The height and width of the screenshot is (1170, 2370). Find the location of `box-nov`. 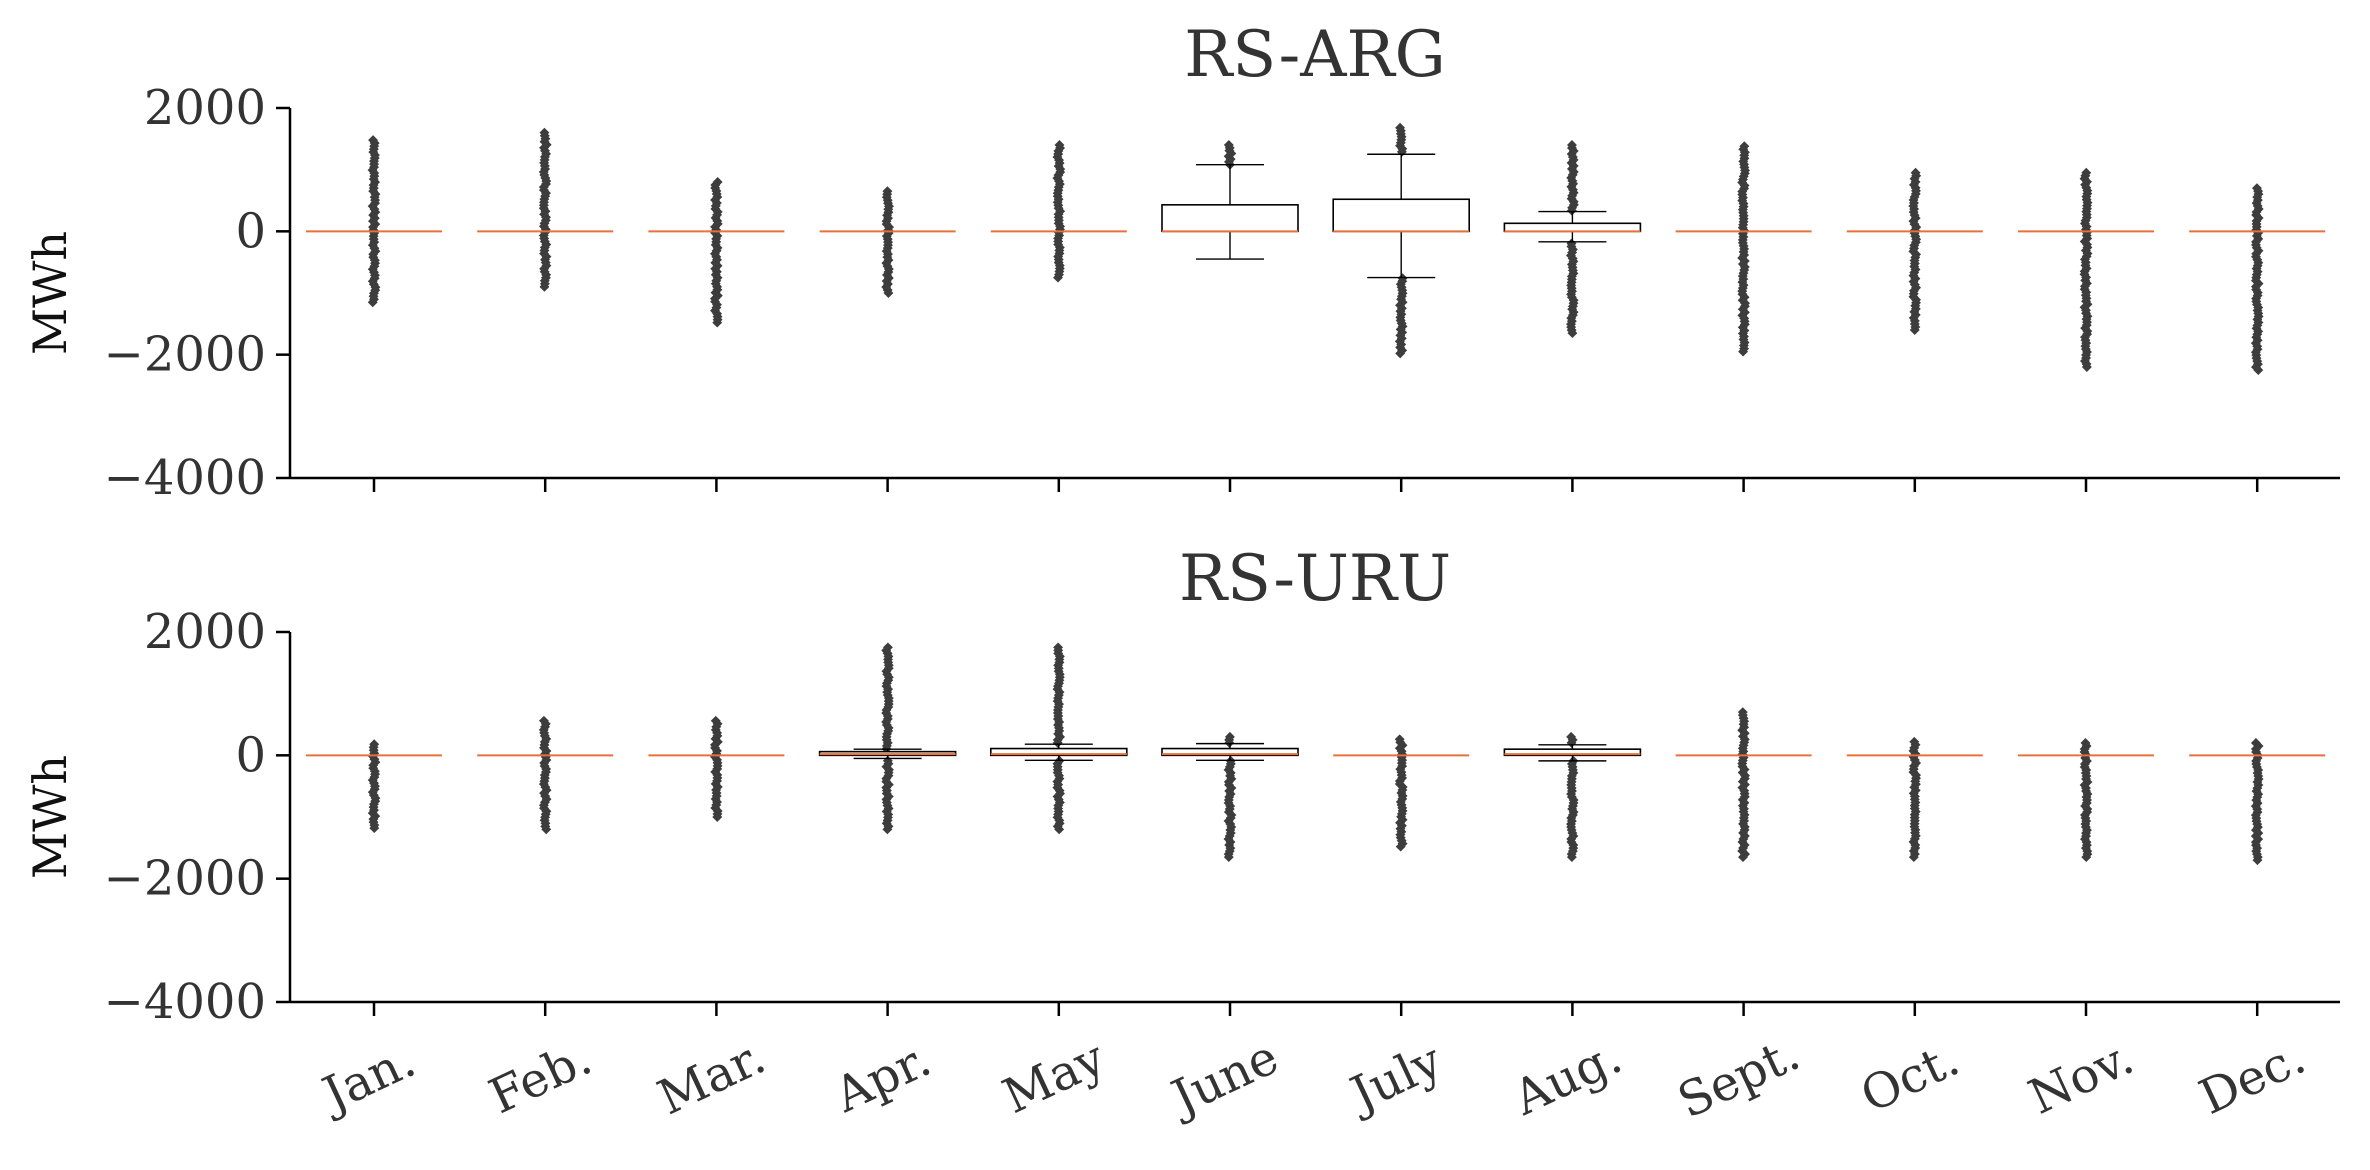

box-nov is located at coordinates (2086, 329).